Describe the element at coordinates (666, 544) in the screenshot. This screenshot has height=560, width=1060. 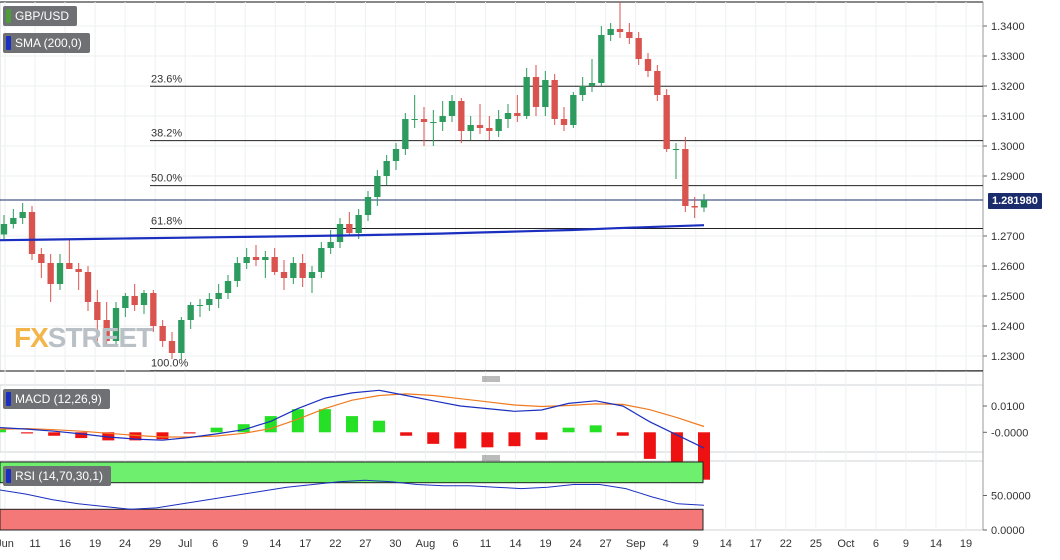
I see `x-axis-label: 4` at that location.